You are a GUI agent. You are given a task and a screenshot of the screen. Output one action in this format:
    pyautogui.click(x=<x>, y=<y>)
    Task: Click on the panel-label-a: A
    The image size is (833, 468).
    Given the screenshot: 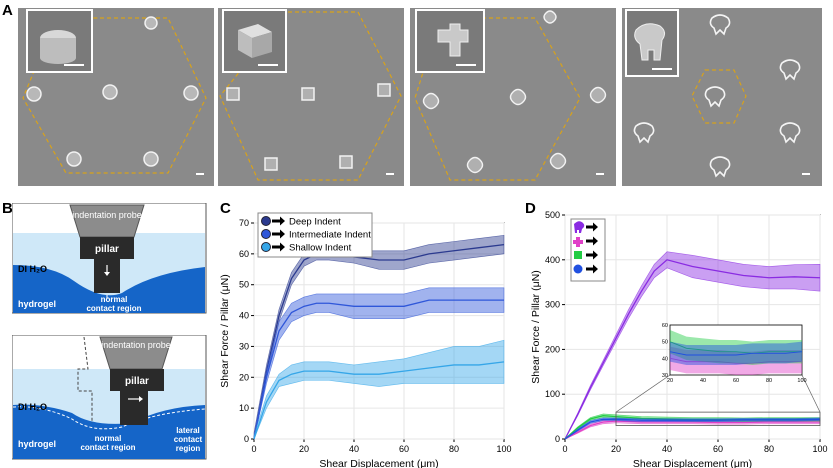 What is the action you would take?
    pyautogui.click(x=7, y=10)
    